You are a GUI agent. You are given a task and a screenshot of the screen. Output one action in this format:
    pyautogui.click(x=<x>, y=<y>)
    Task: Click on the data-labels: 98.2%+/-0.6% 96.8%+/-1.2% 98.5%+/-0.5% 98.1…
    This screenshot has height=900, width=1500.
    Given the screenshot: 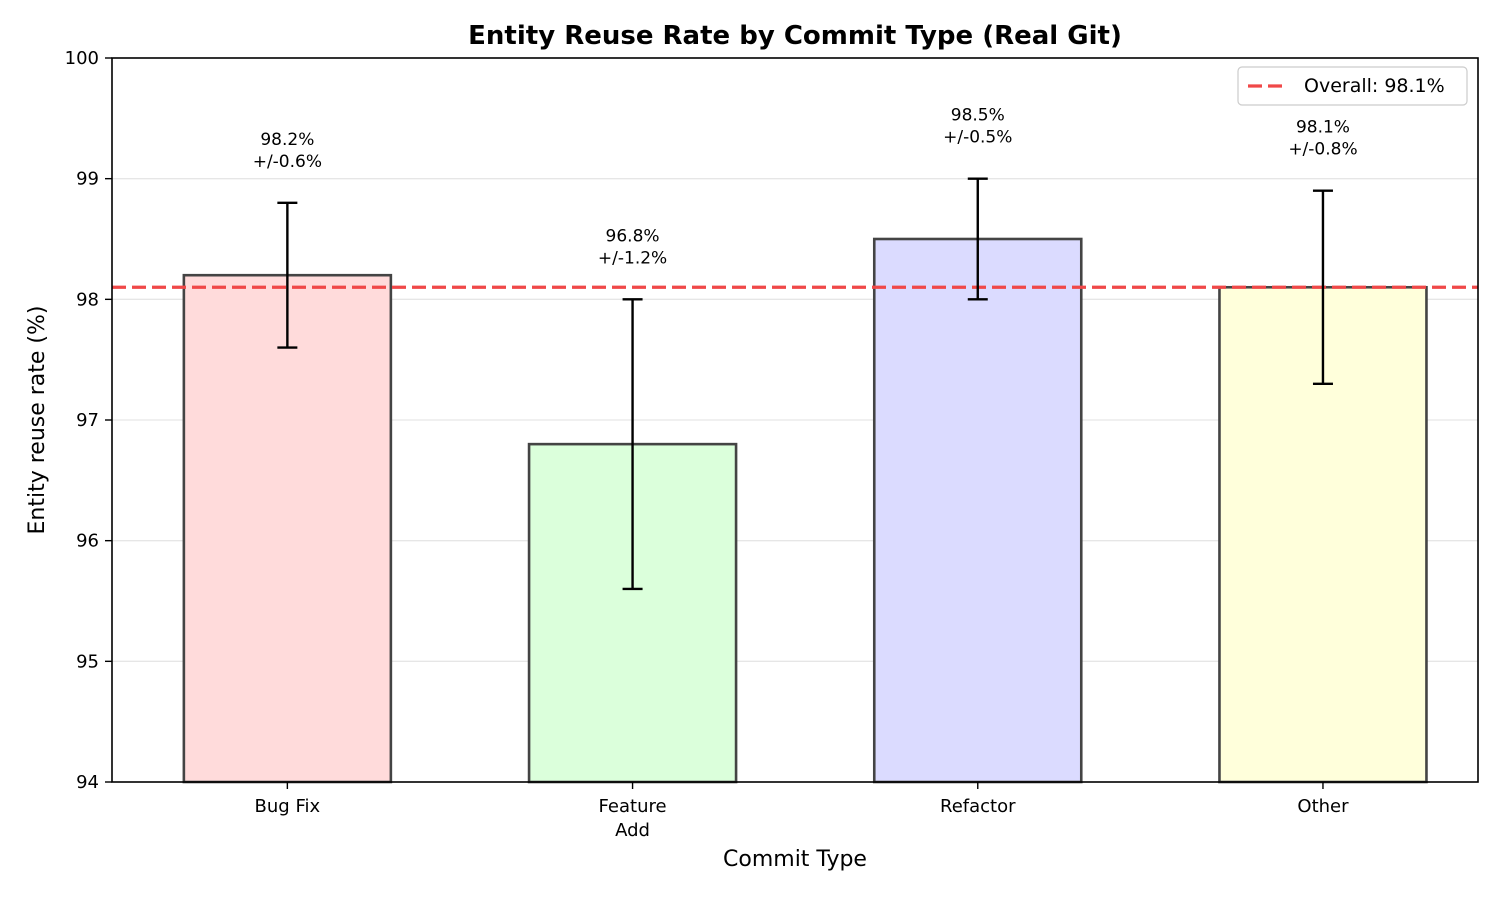 What is the action you would take?
    pyautogui.click(x=805, y=187)
    